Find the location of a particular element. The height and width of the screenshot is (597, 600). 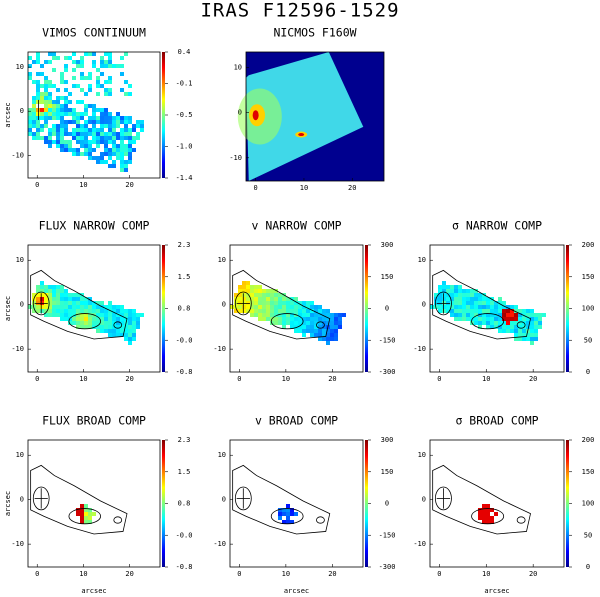

y-axis-label: arcsec is located at coordinates (8, 114).